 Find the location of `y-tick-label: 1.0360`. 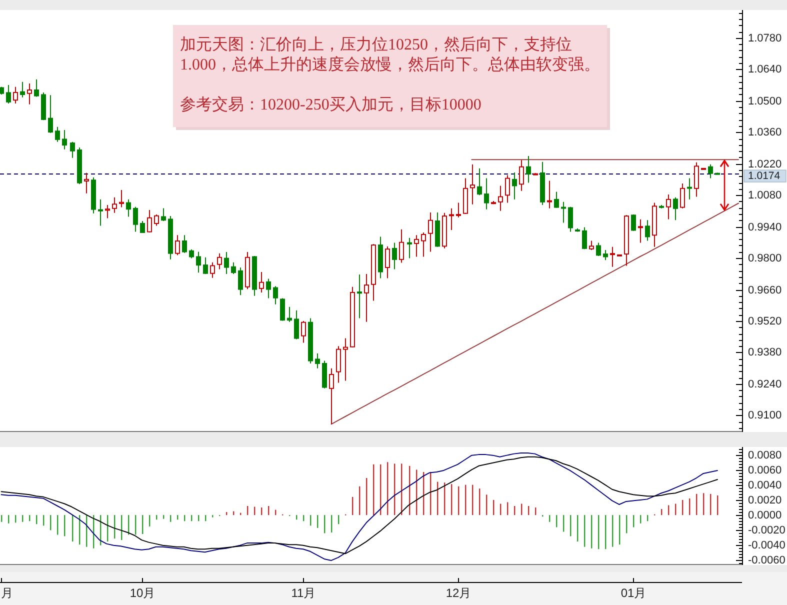

y-tick-label: 1.0360 is located at coordinates (765, 132).